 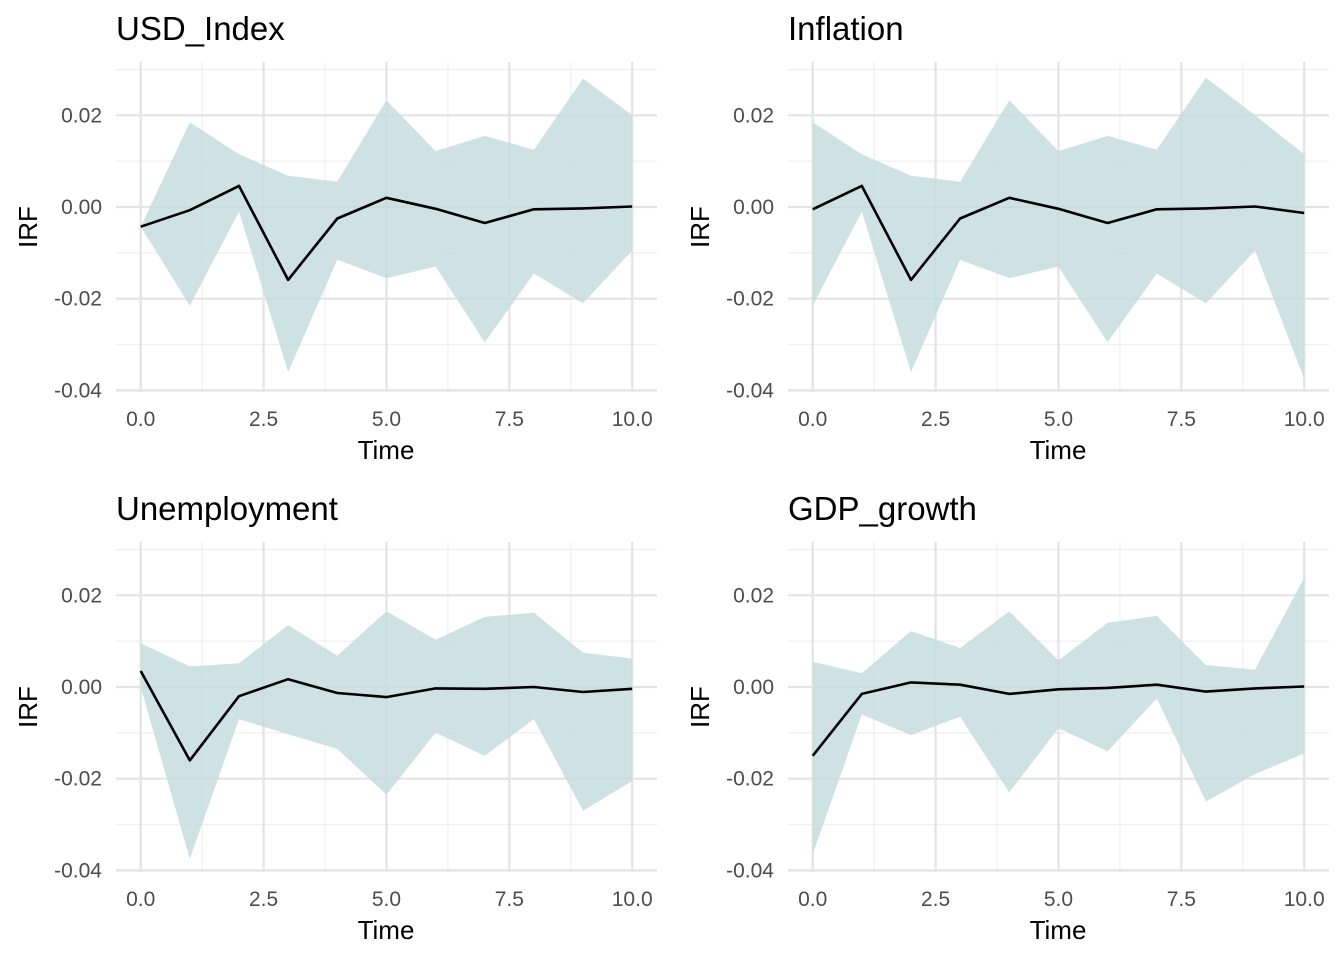 I want to click on panel-title: USD_Index, so click(x=200, y=28).